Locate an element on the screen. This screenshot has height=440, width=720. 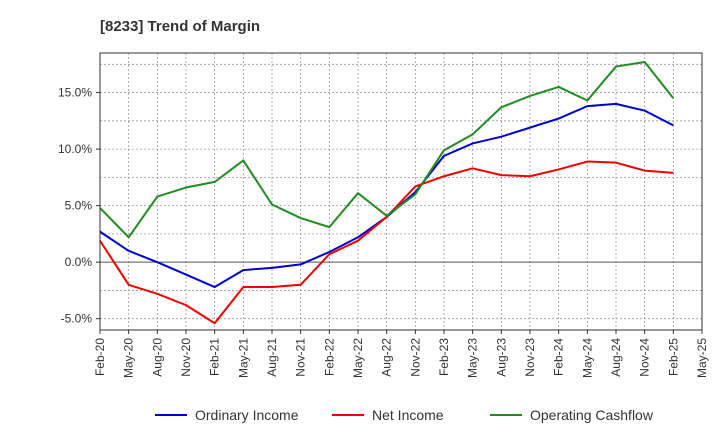
y-tick-label: 5.0% is located at coordinates (79, 206).